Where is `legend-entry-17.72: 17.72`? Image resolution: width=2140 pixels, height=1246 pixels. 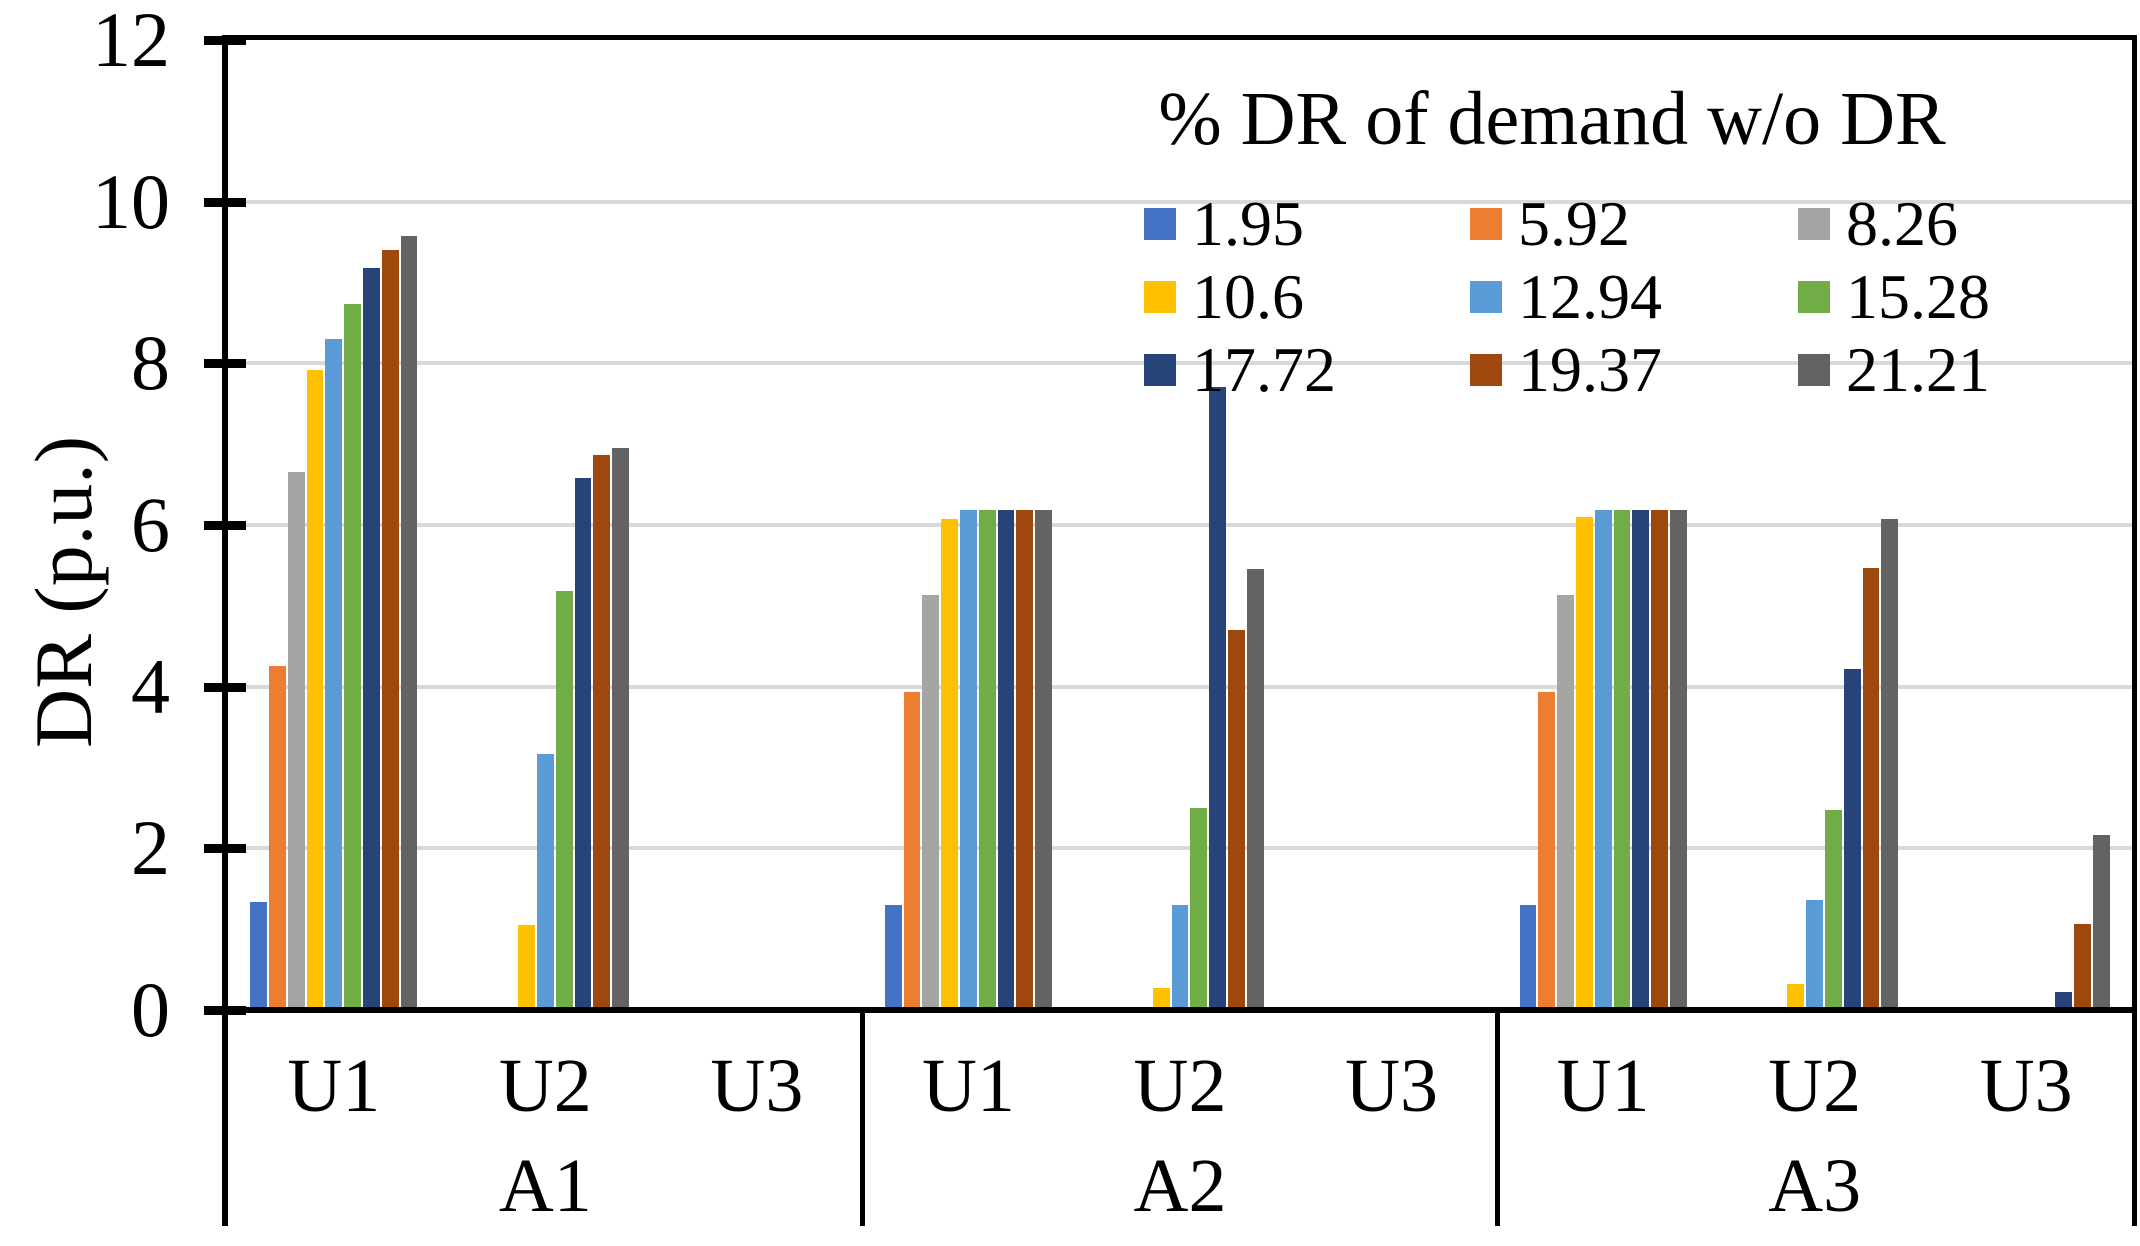 legend-entry-17.72: 17.72 is located at coordinates (1240, 370).